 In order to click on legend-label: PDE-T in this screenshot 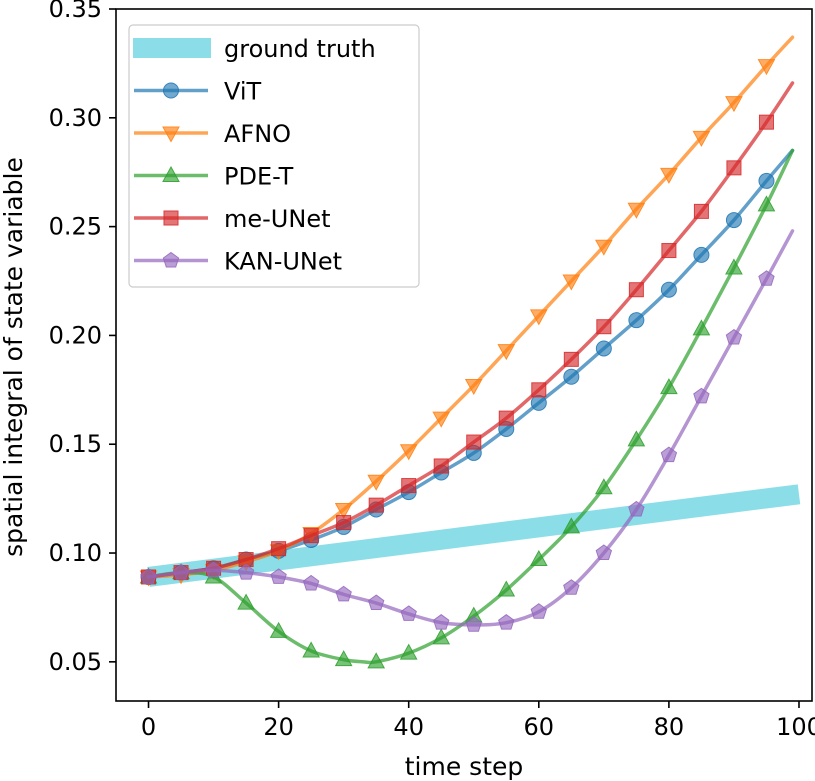, I will do `click(259, 177)`.